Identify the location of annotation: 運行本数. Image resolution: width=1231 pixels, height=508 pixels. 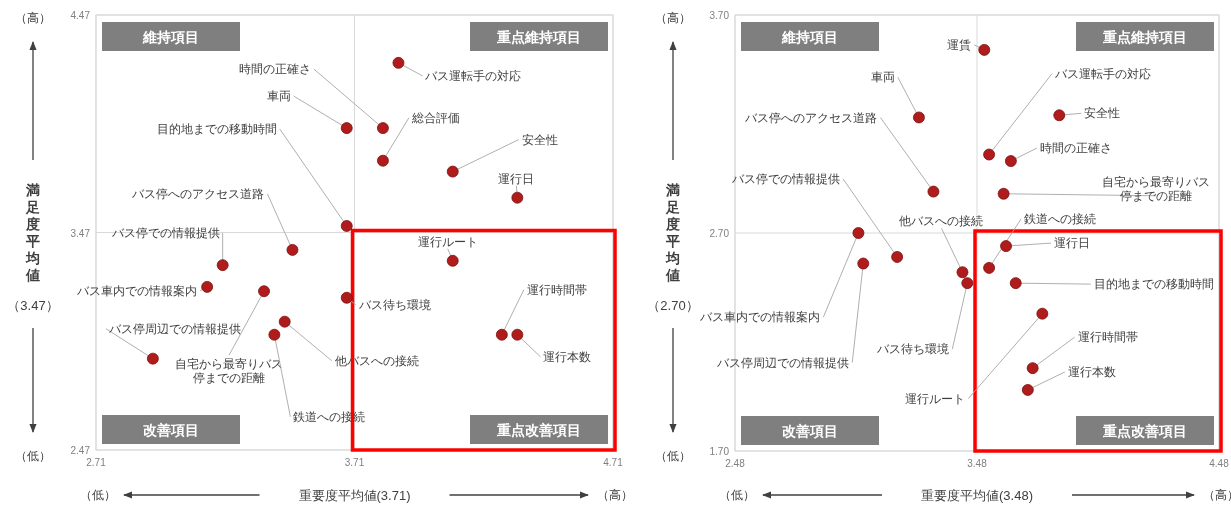
(567, 356).